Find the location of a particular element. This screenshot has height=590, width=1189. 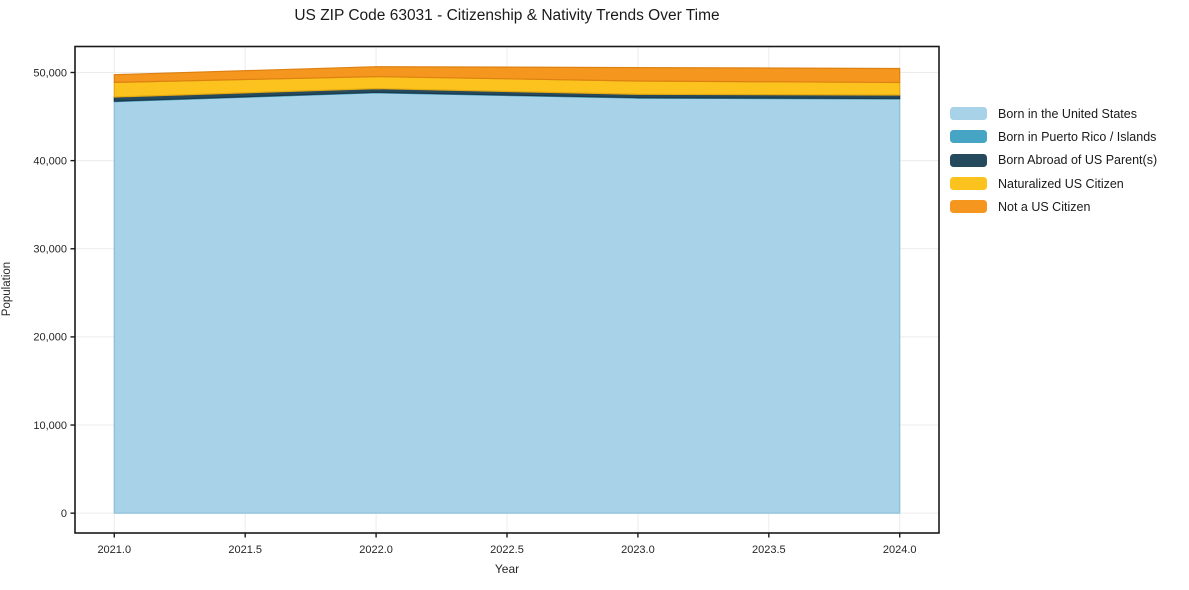

legend-item: Born Abroad of US Parent(s) is located at coordinates (1053, 160).